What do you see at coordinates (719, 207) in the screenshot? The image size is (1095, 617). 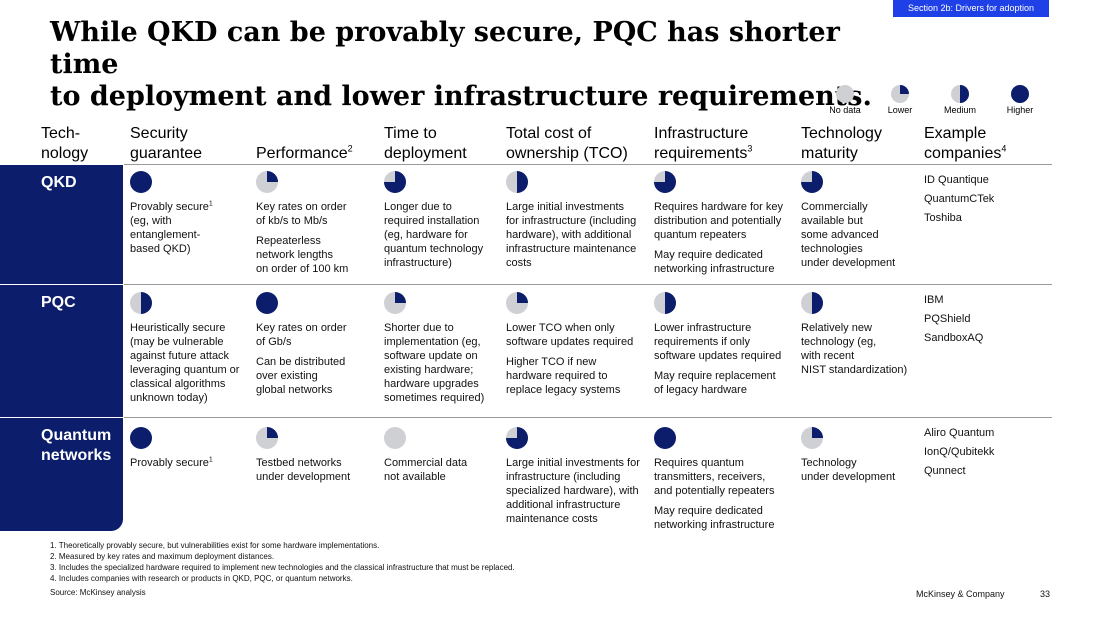 I see `cell-line: Requires hardware for key` at bounding box center [719, 207].